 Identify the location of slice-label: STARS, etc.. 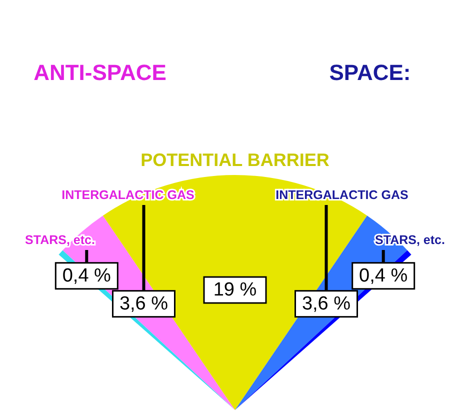
(60, 240).